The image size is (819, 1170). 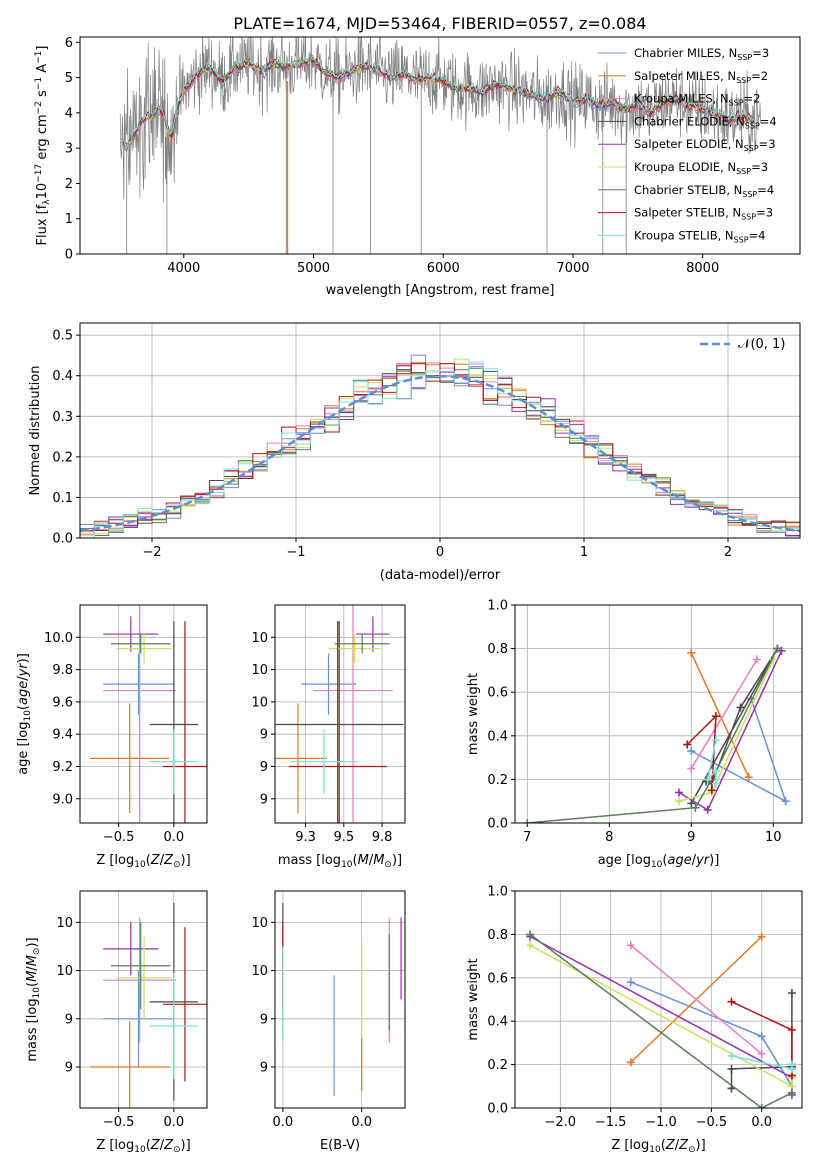 I want to click on residuals-plot-area, so click(x=440, y=446).